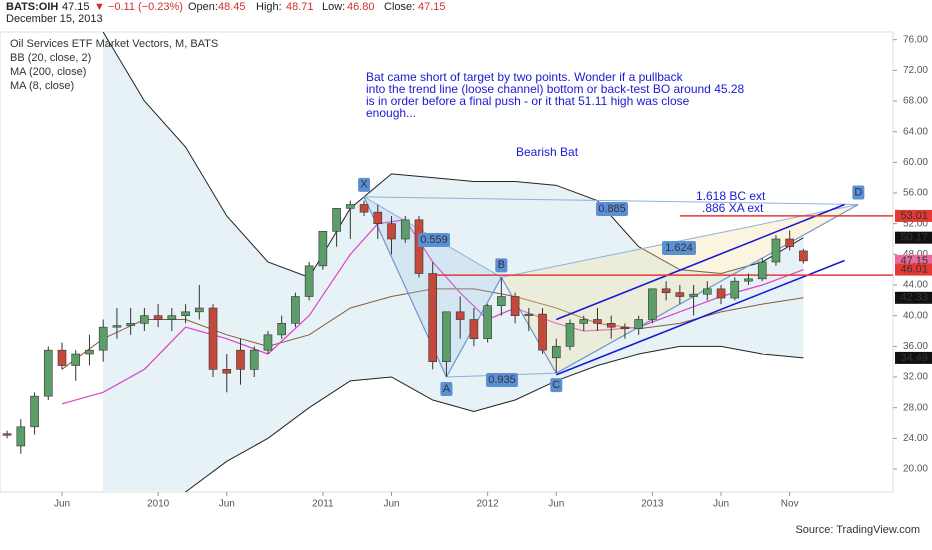  I want to click on y-tick-label: 28.00, so click(915, 407).